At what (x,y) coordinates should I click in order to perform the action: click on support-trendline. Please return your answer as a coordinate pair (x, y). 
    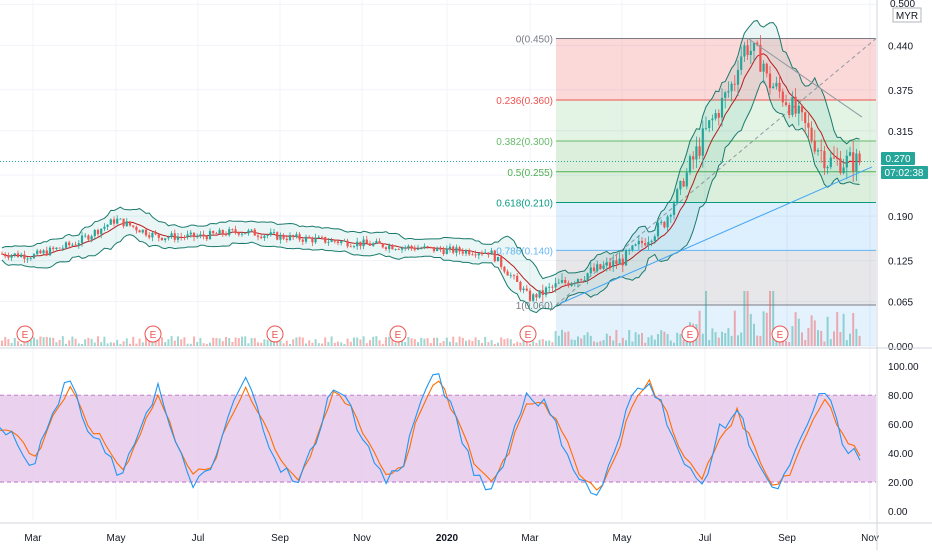
    Looking at the image, I should click on (716, 235).